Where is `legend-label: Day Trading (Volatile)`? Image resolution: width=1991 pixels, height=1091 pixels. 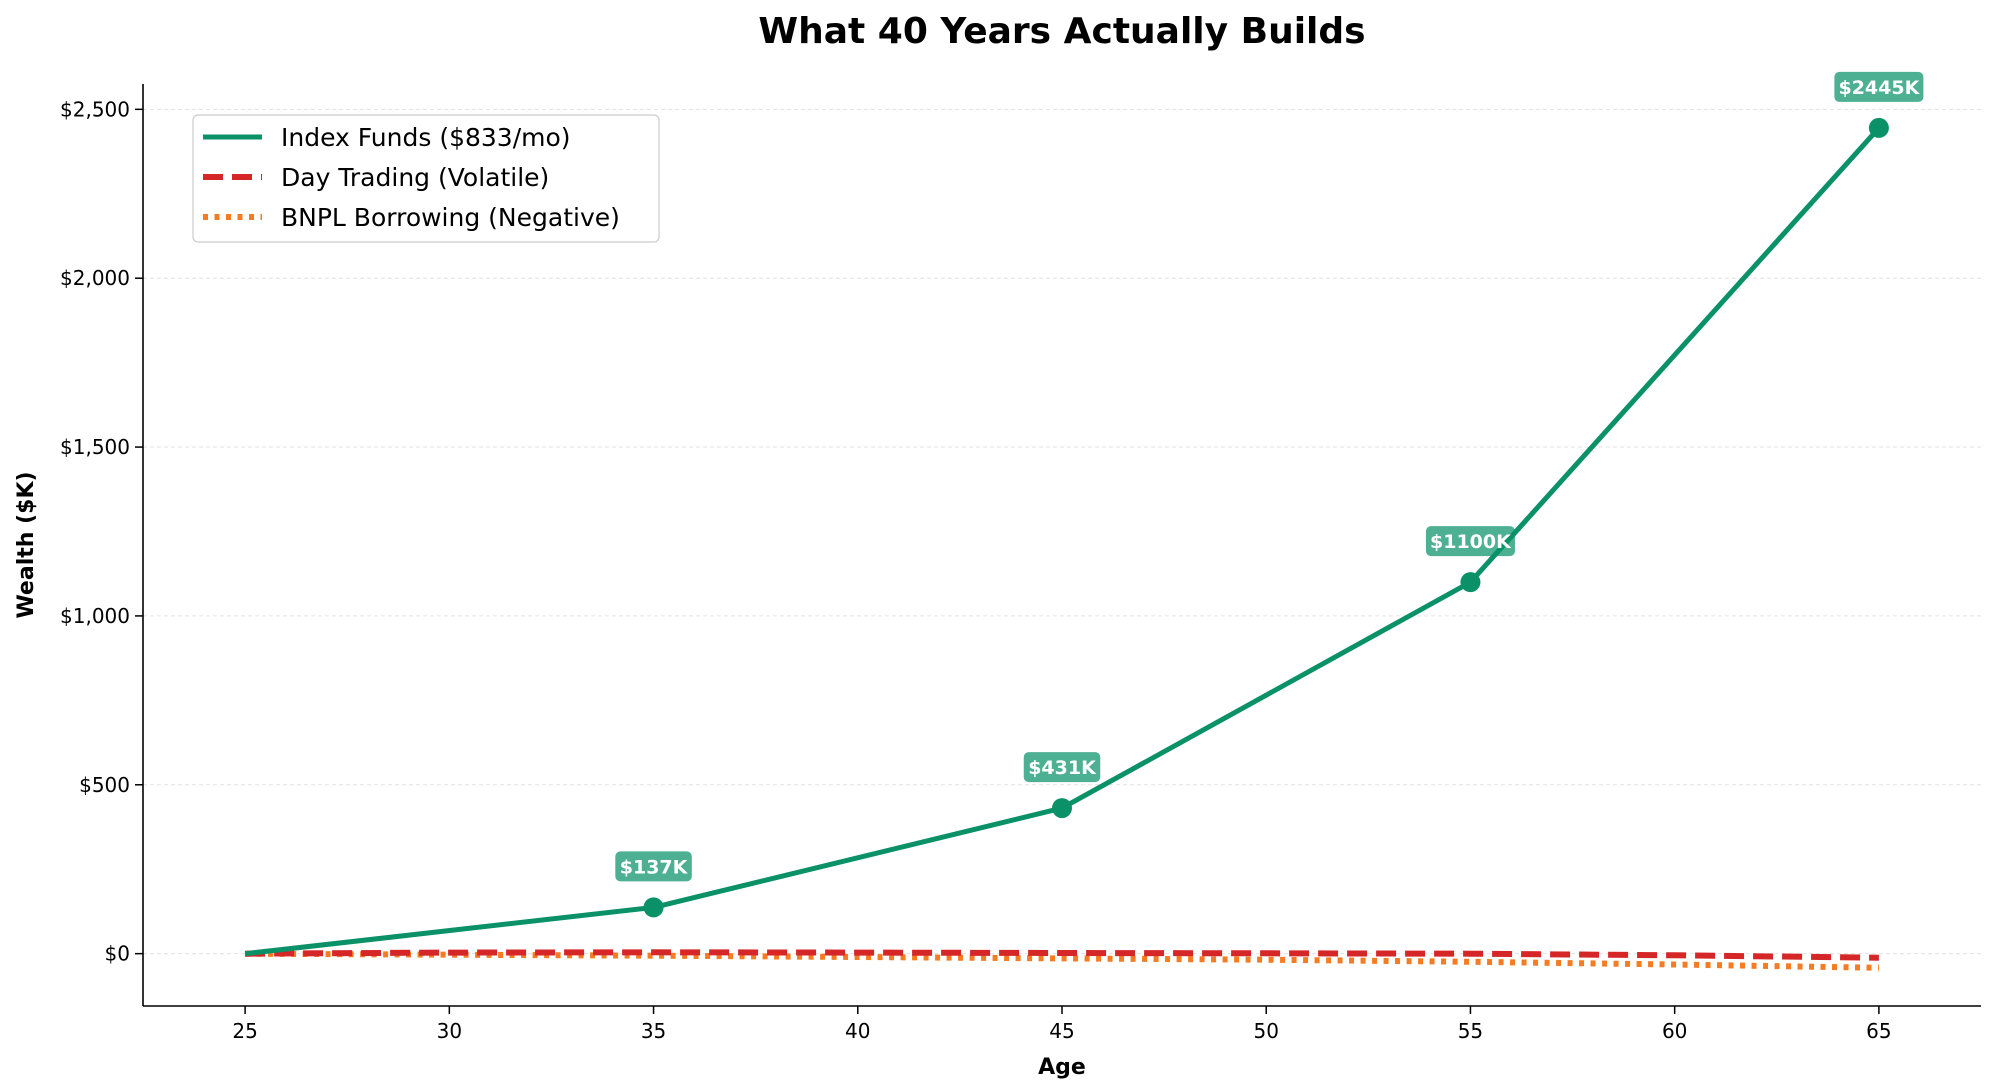
legend-label: Day Trading (Volatile) is located at coordinates (415, 177).